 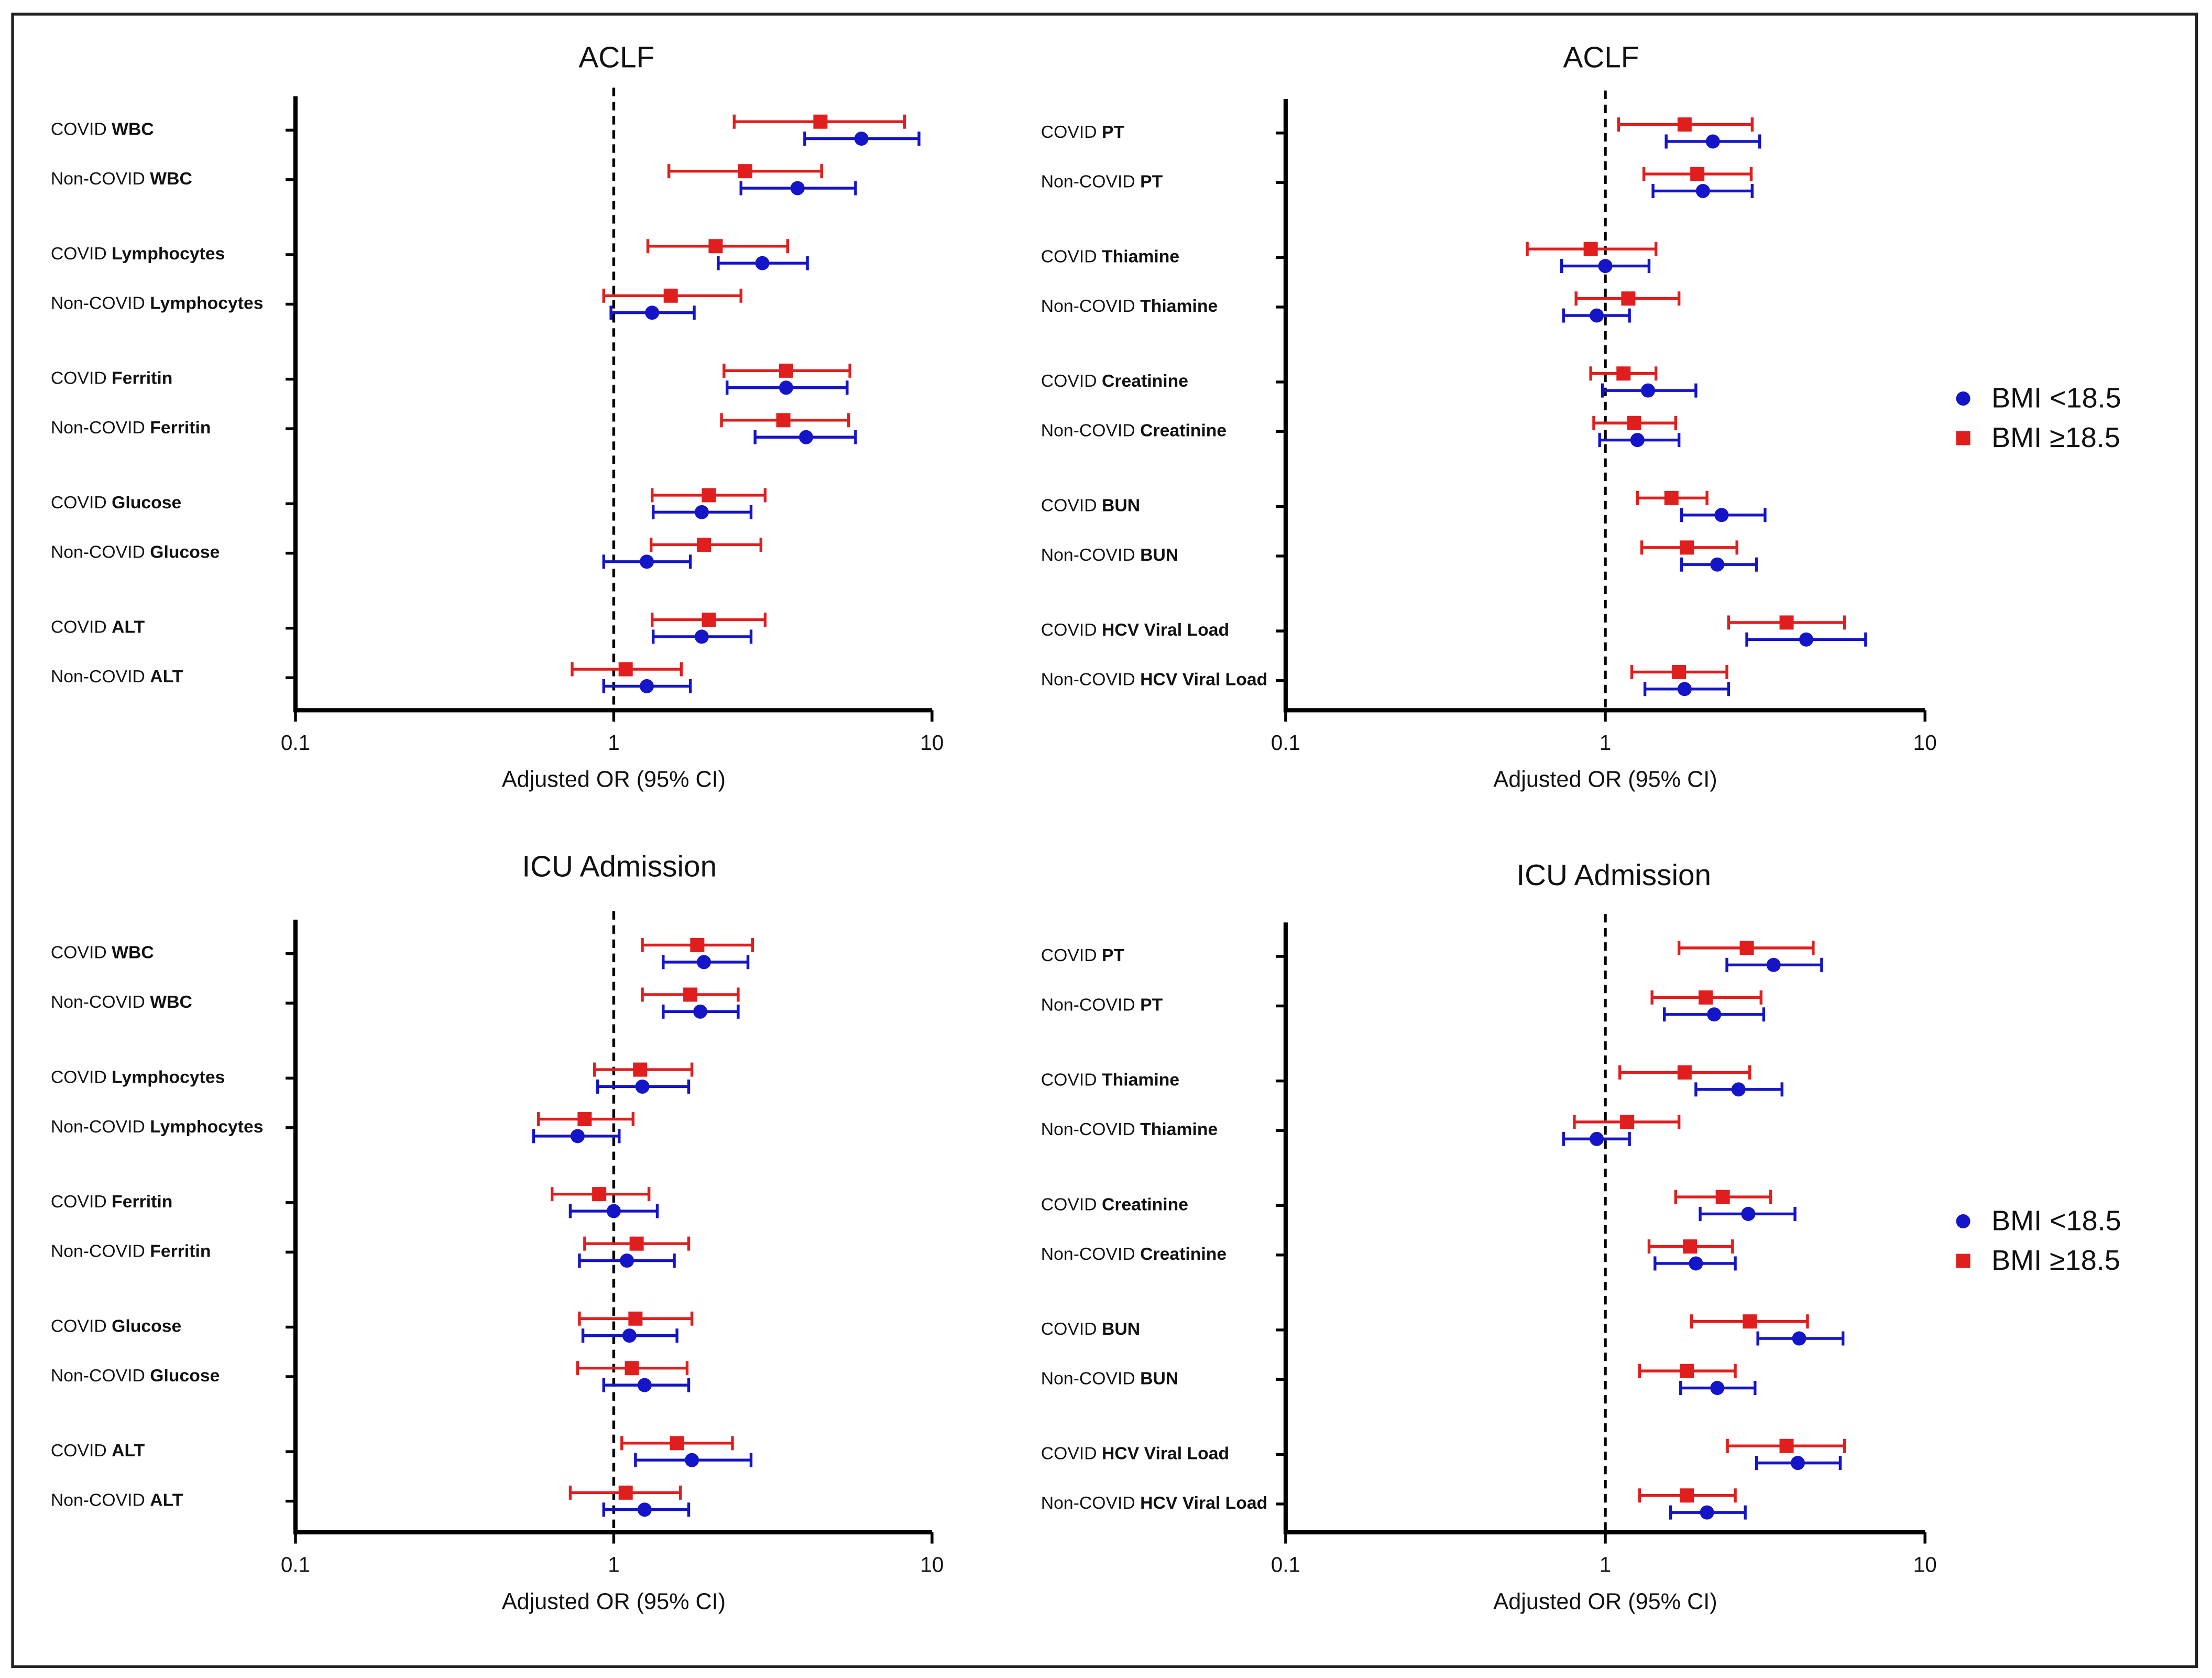 I want to click on x-tick-label: 0.1, so click(x=295, y=1564).